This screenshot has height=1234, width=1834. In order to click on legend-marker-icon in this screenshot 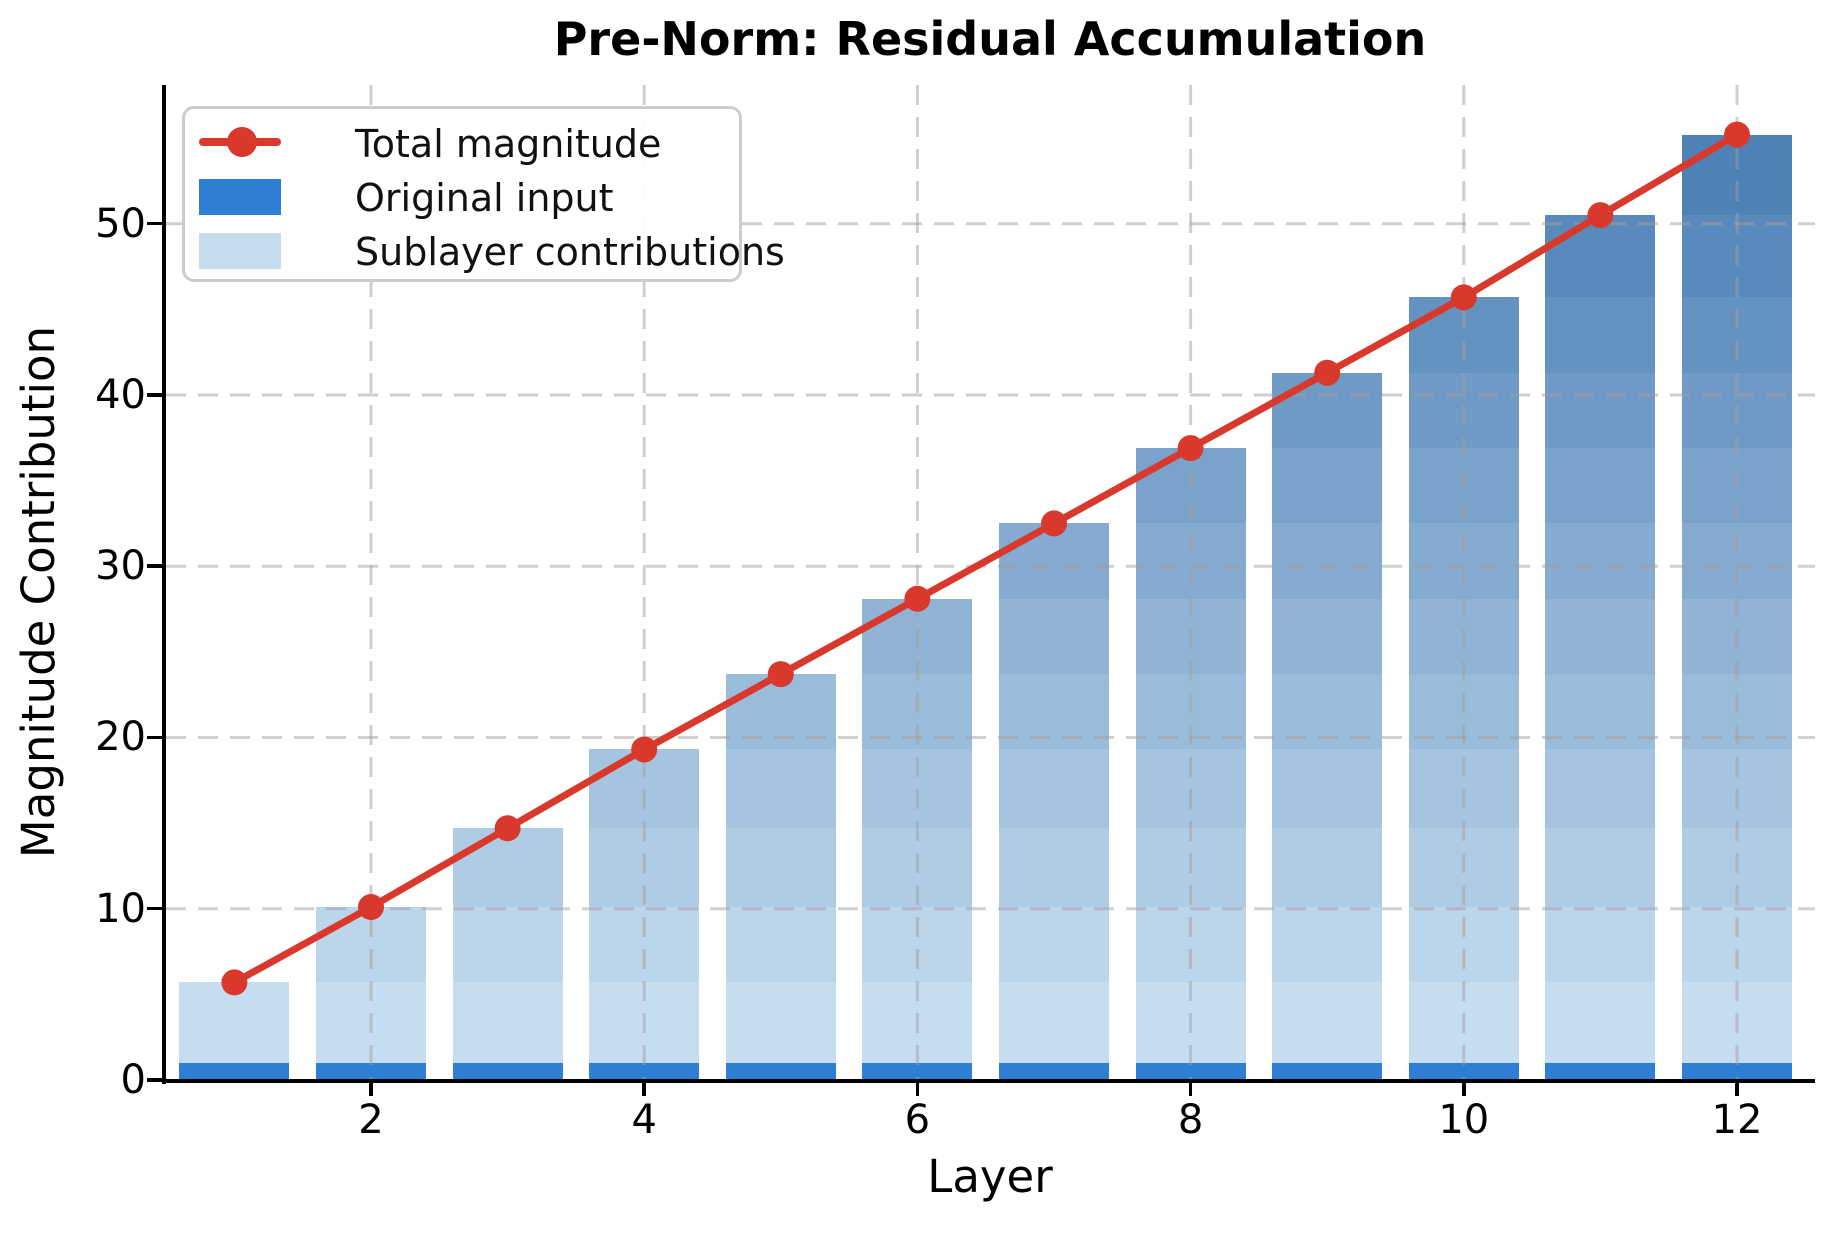, I will do `click(242, 142)`.